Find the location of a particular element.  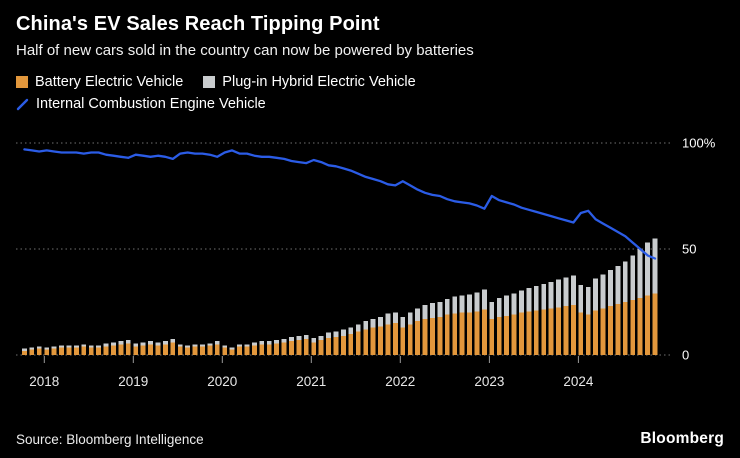

source-text: Source: Bloomberg Intelligence is located at coordinates (110, 439).